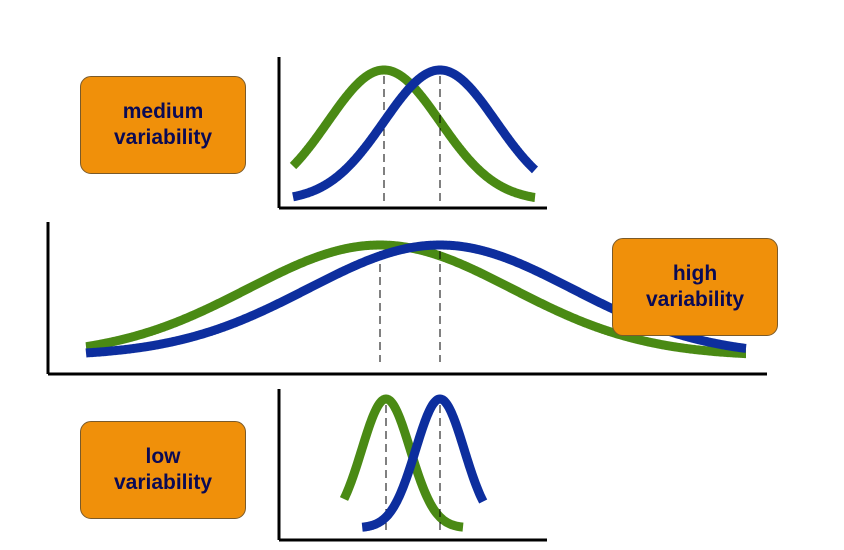 The width and height of the screenshot is (844, 550). Describe the element at coordinates (163, 470) in the screenshot. I see `low-variability-label: low variability` at that location.